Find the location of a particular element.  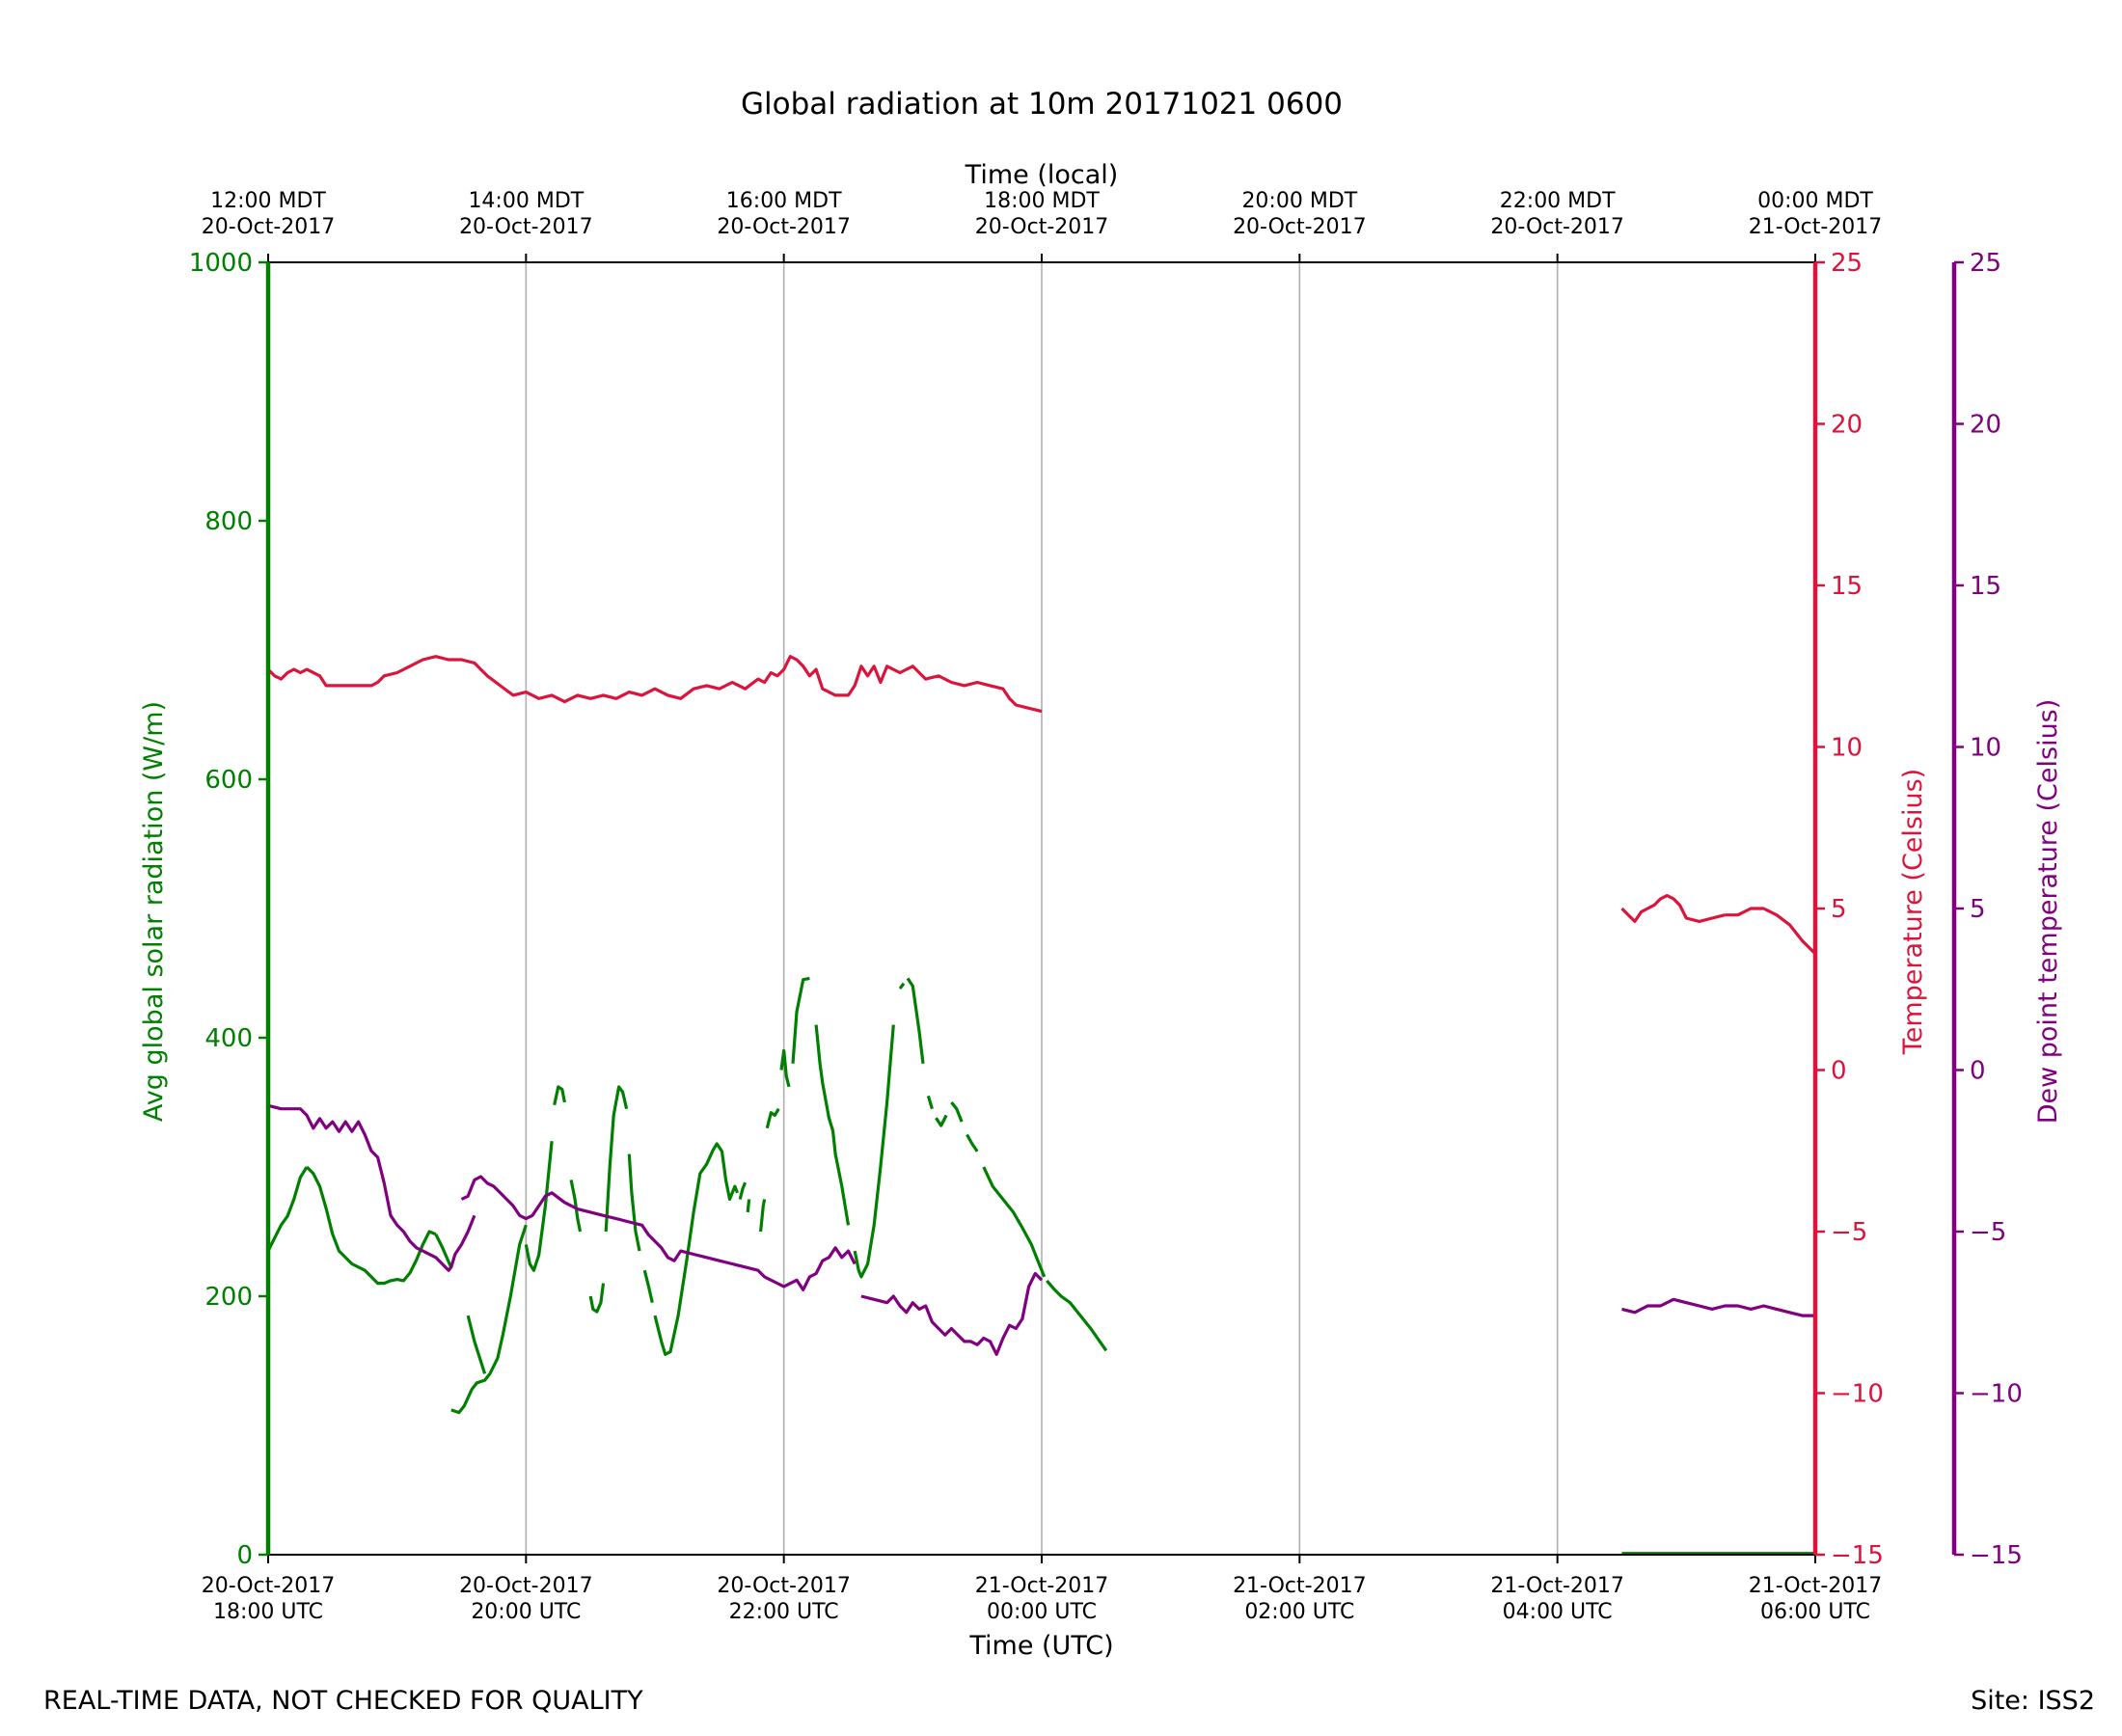

y-tick-label-temperature: −15 is located at coordinates (1858, 1555).